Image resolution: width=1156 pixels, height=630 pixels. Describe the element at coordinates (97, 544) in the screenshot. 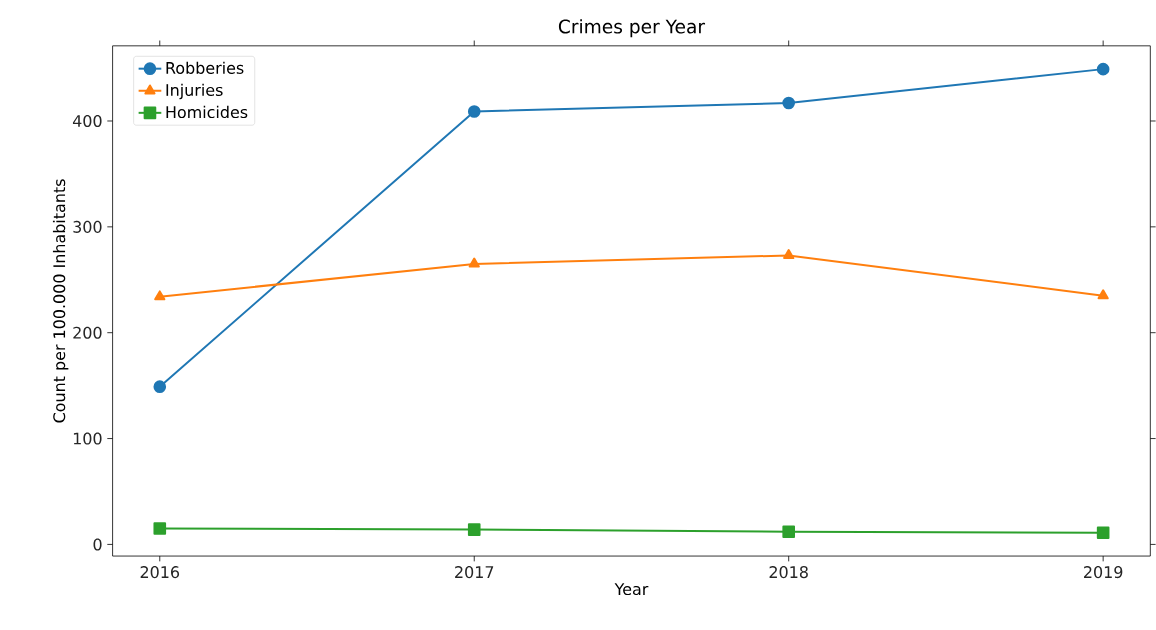

I see `y-tick-label: 0` at that location.